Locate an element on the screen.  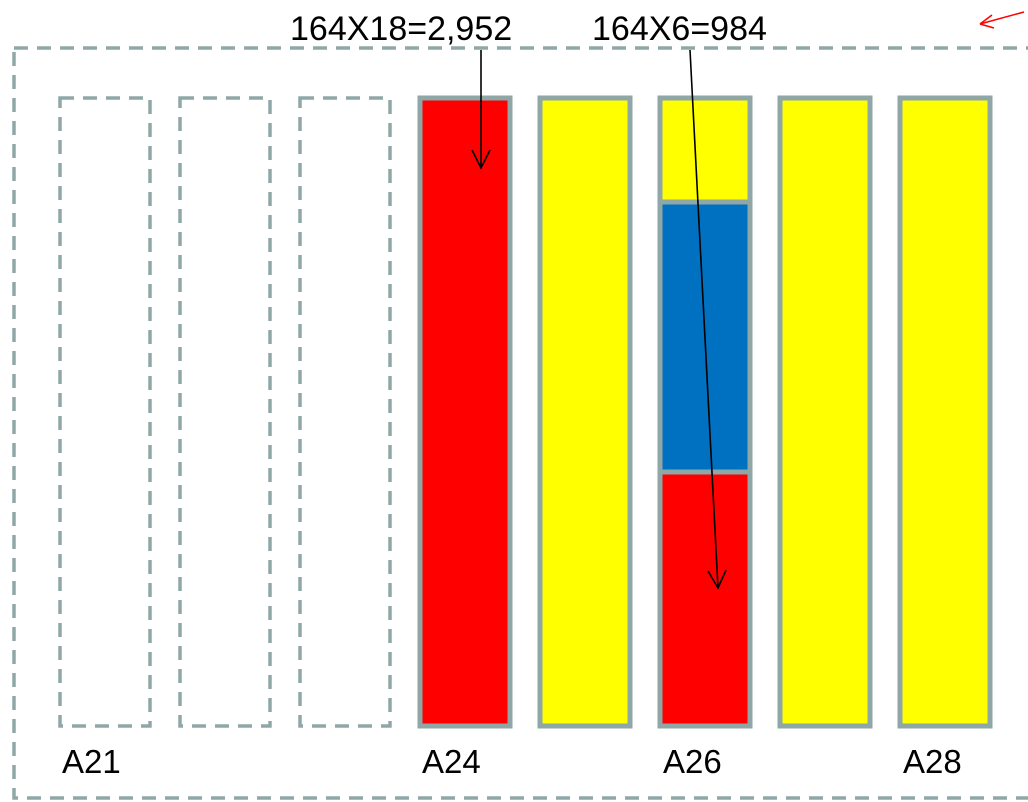
annotation-left-text: 164X18=2,952 is located at coordinates (401, 29).